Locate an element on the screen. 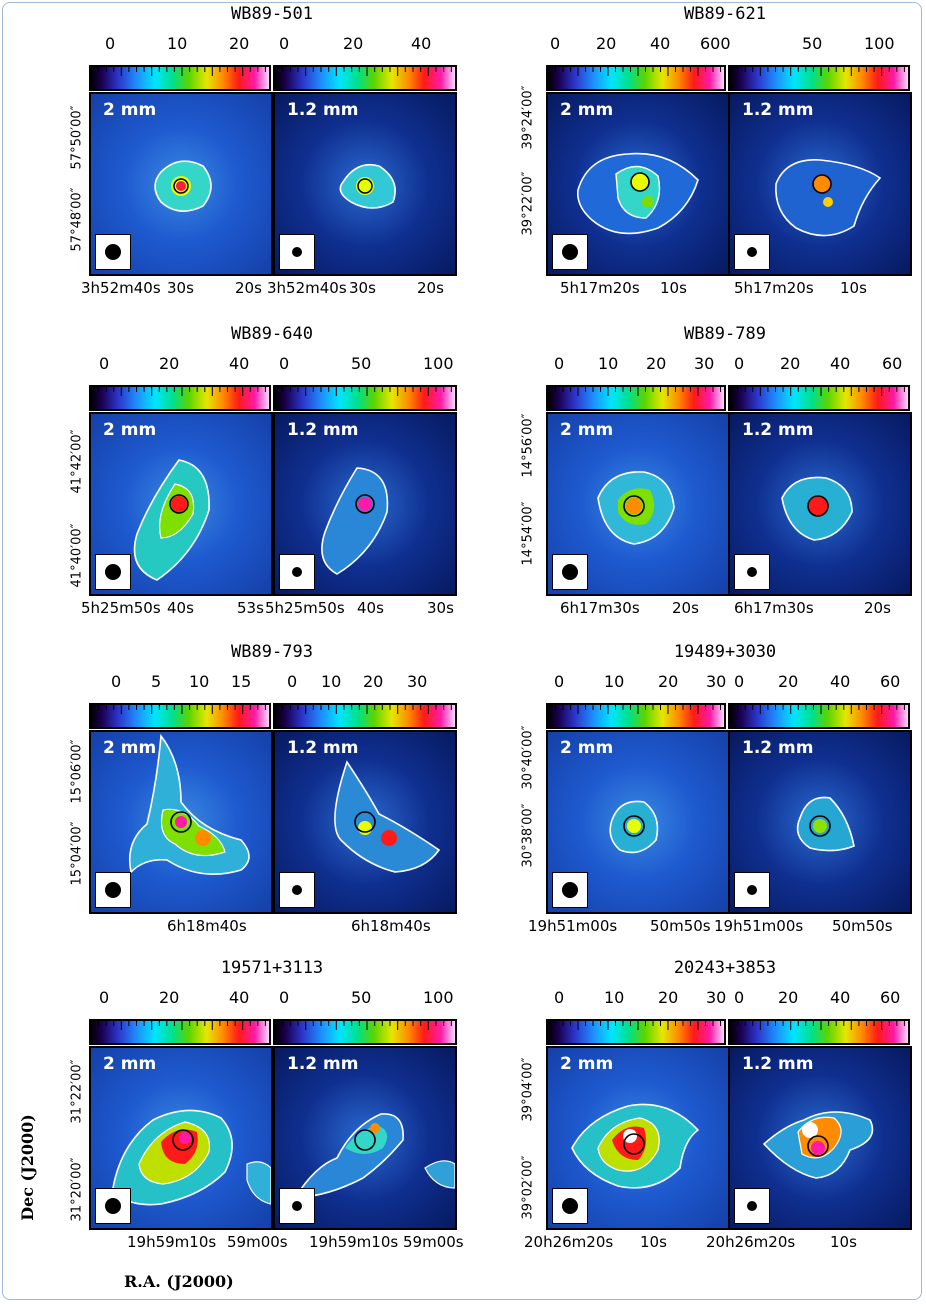 The height and width of the screenshot is (1304, 926). dec-axis-title: Dec (J2000) is located at coordinates (27, 1167).